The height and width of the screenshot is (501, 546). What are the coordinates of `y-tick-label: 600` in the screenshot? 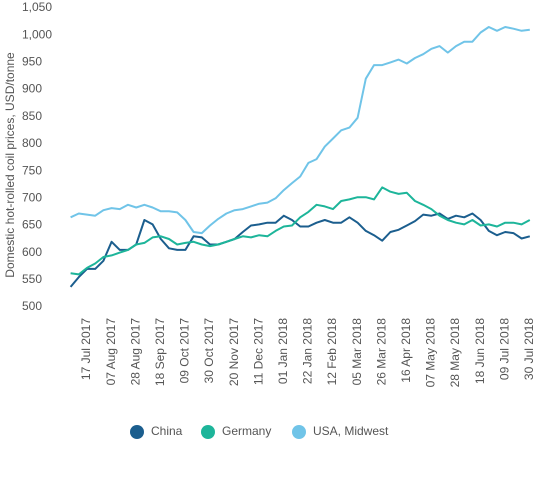 It's located at (32, 252).